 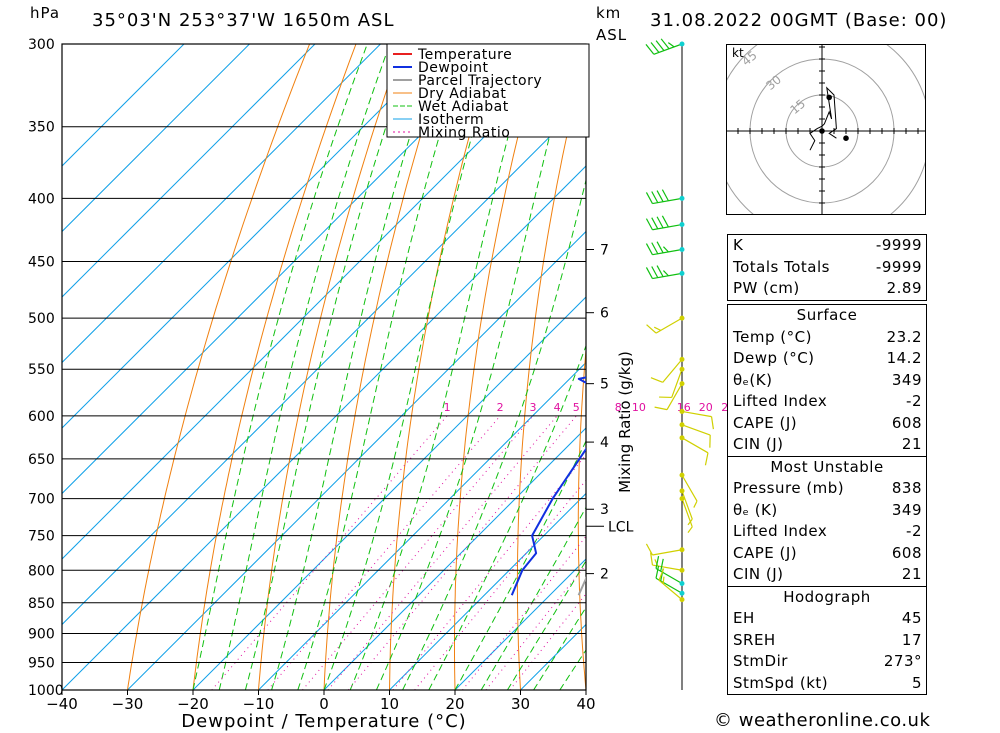 I want to click on station-location: 35°03'N 253°37'W 1650m ASL, so click(x=243, y=20).